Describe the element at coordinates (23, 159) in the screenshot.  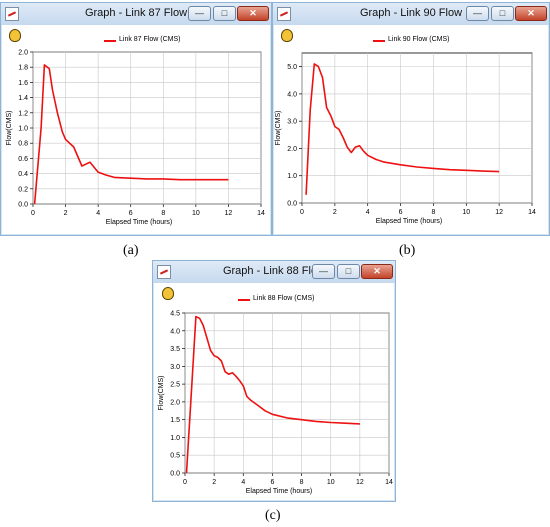
I see `y-tick-label: 0.6` at that location.